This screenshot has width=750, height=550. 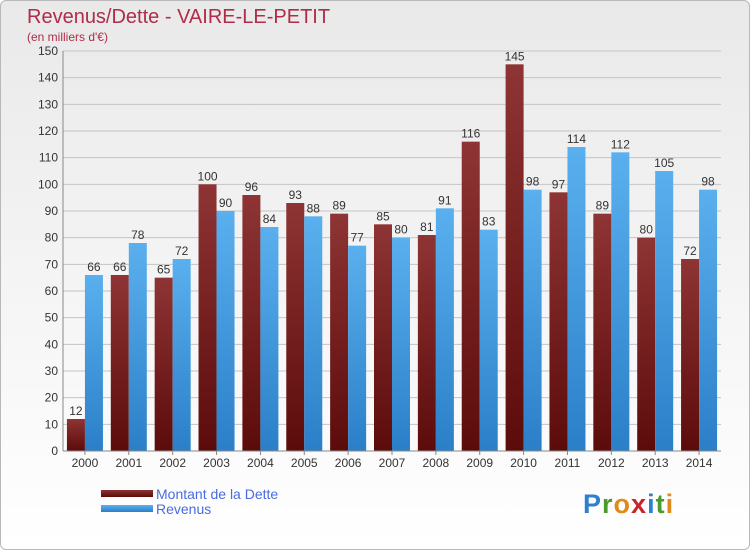 I want to click on y-tick-label: 90, so click(x=52, y=211).